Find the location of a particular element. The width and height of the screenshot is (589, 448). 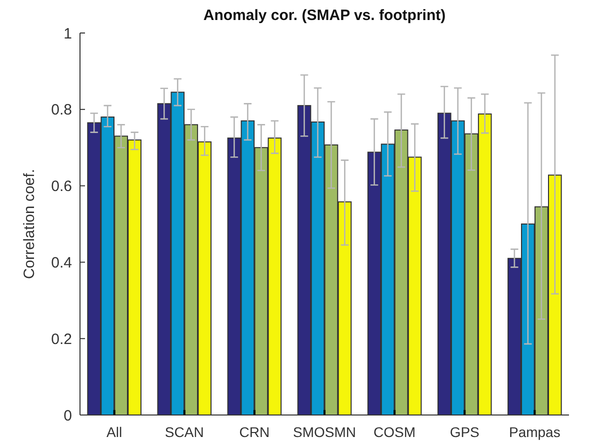

chart-title: Anomaly cor. (SMAP vs. footprint) is located at coordinates (324, 15).